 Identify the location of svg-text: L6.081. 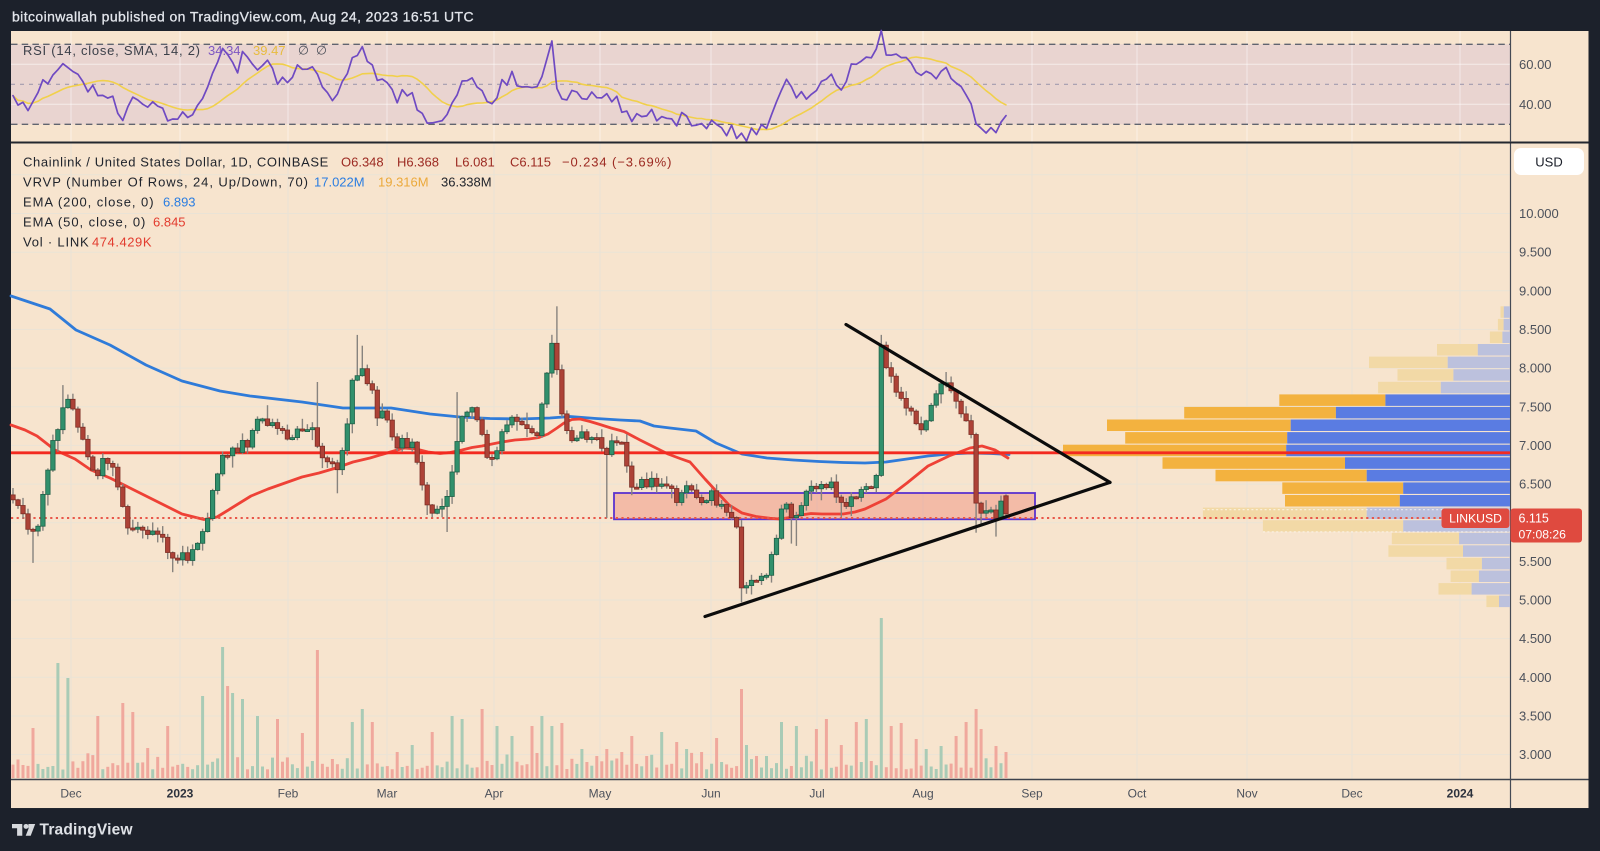
(475, 162).